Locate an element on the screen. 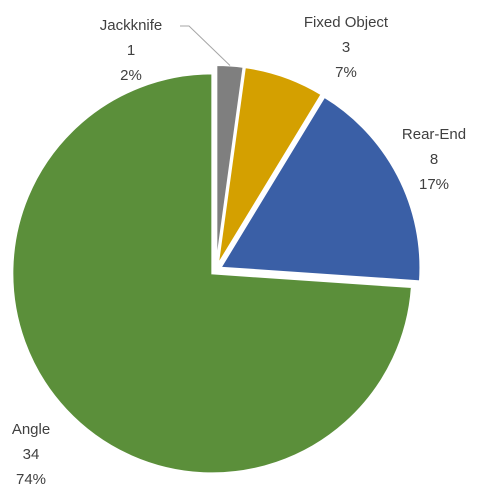 The width and height of the screenshot is (489, 485). data-label-name-jackknife: Jackknife is located at coordinates (131, 25).